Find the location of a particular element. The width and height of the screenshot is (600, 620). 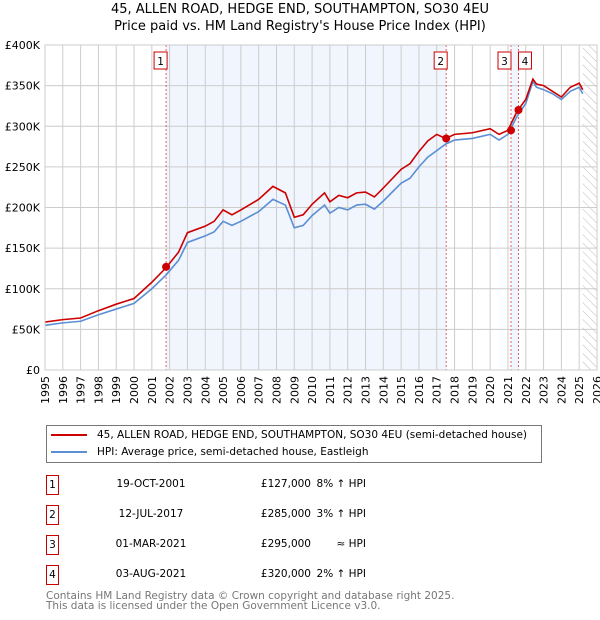

sale-hpi-comparison: 2% ↑ HPI is located at coordinates (341, 574).